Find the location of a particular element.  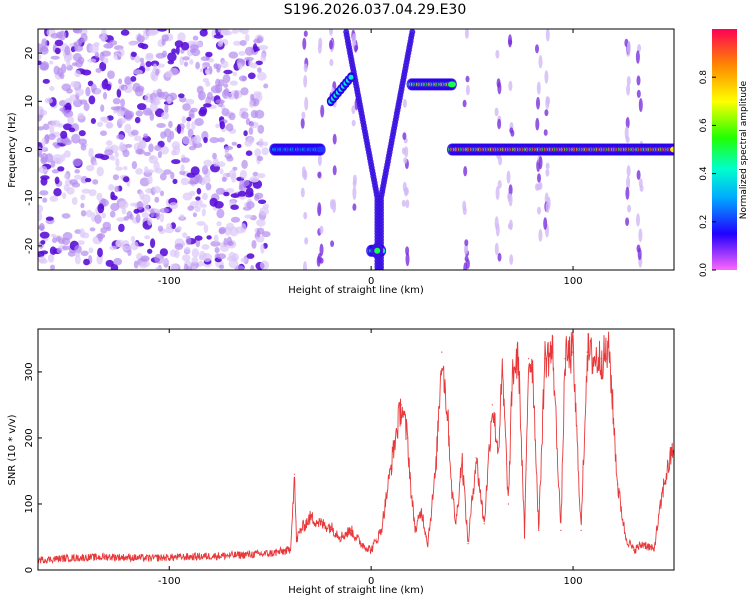

snr-y-label: SNR (10 * v/v) is located at coordinates (12, 449).